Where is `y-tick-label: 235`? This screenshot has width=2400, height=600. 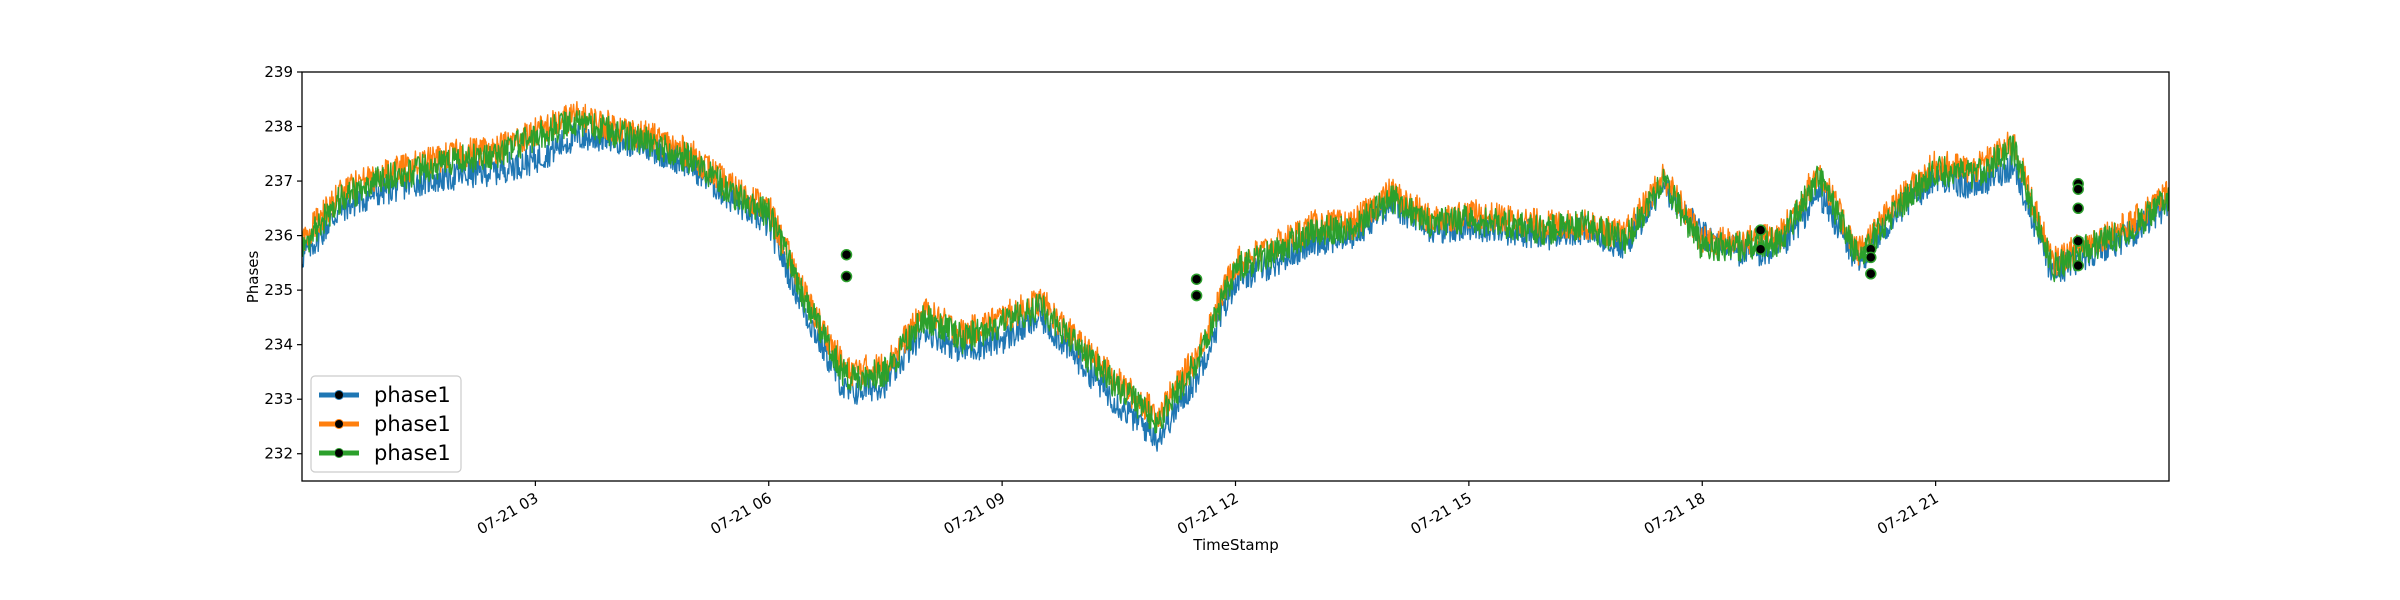
y-tick-label: 235 is located at coordinates (278, 290).